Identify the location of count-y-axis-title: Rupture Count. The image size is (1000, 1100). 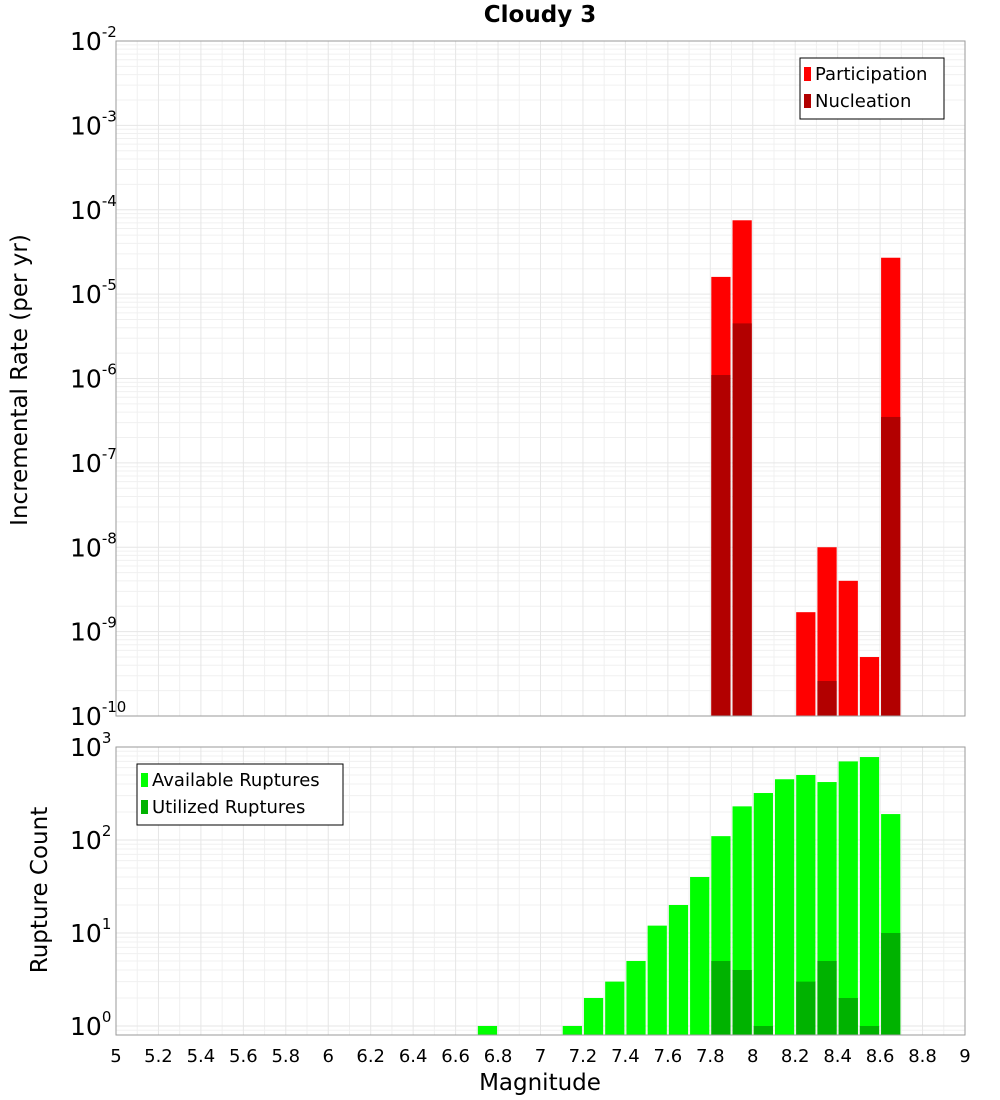
(40, 890).